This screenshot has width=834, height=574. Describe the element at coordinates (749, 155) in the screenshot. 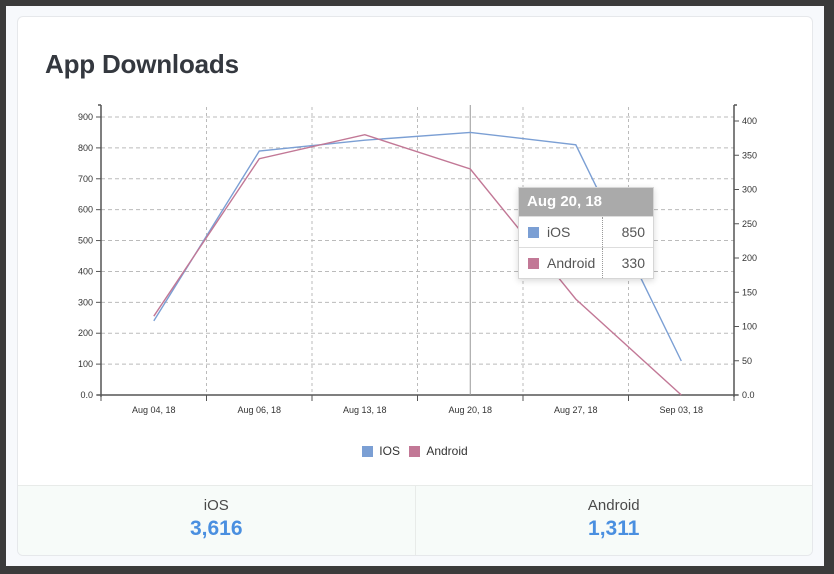

I see `right-axis-tick-label: 350` at that location.